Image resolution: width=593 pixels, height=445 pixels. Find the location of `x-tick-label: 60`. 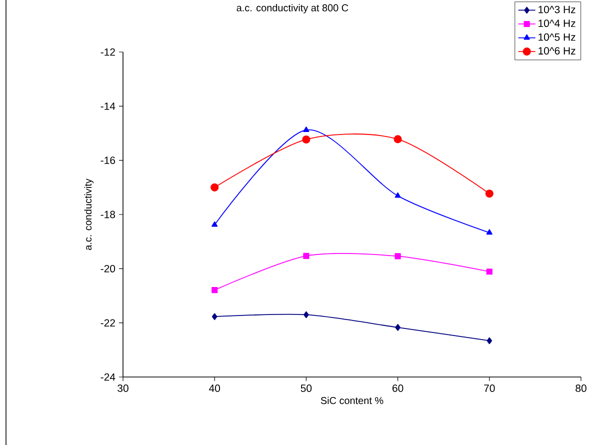

x-tick-label: 60 is located at coordinates (398, 388).